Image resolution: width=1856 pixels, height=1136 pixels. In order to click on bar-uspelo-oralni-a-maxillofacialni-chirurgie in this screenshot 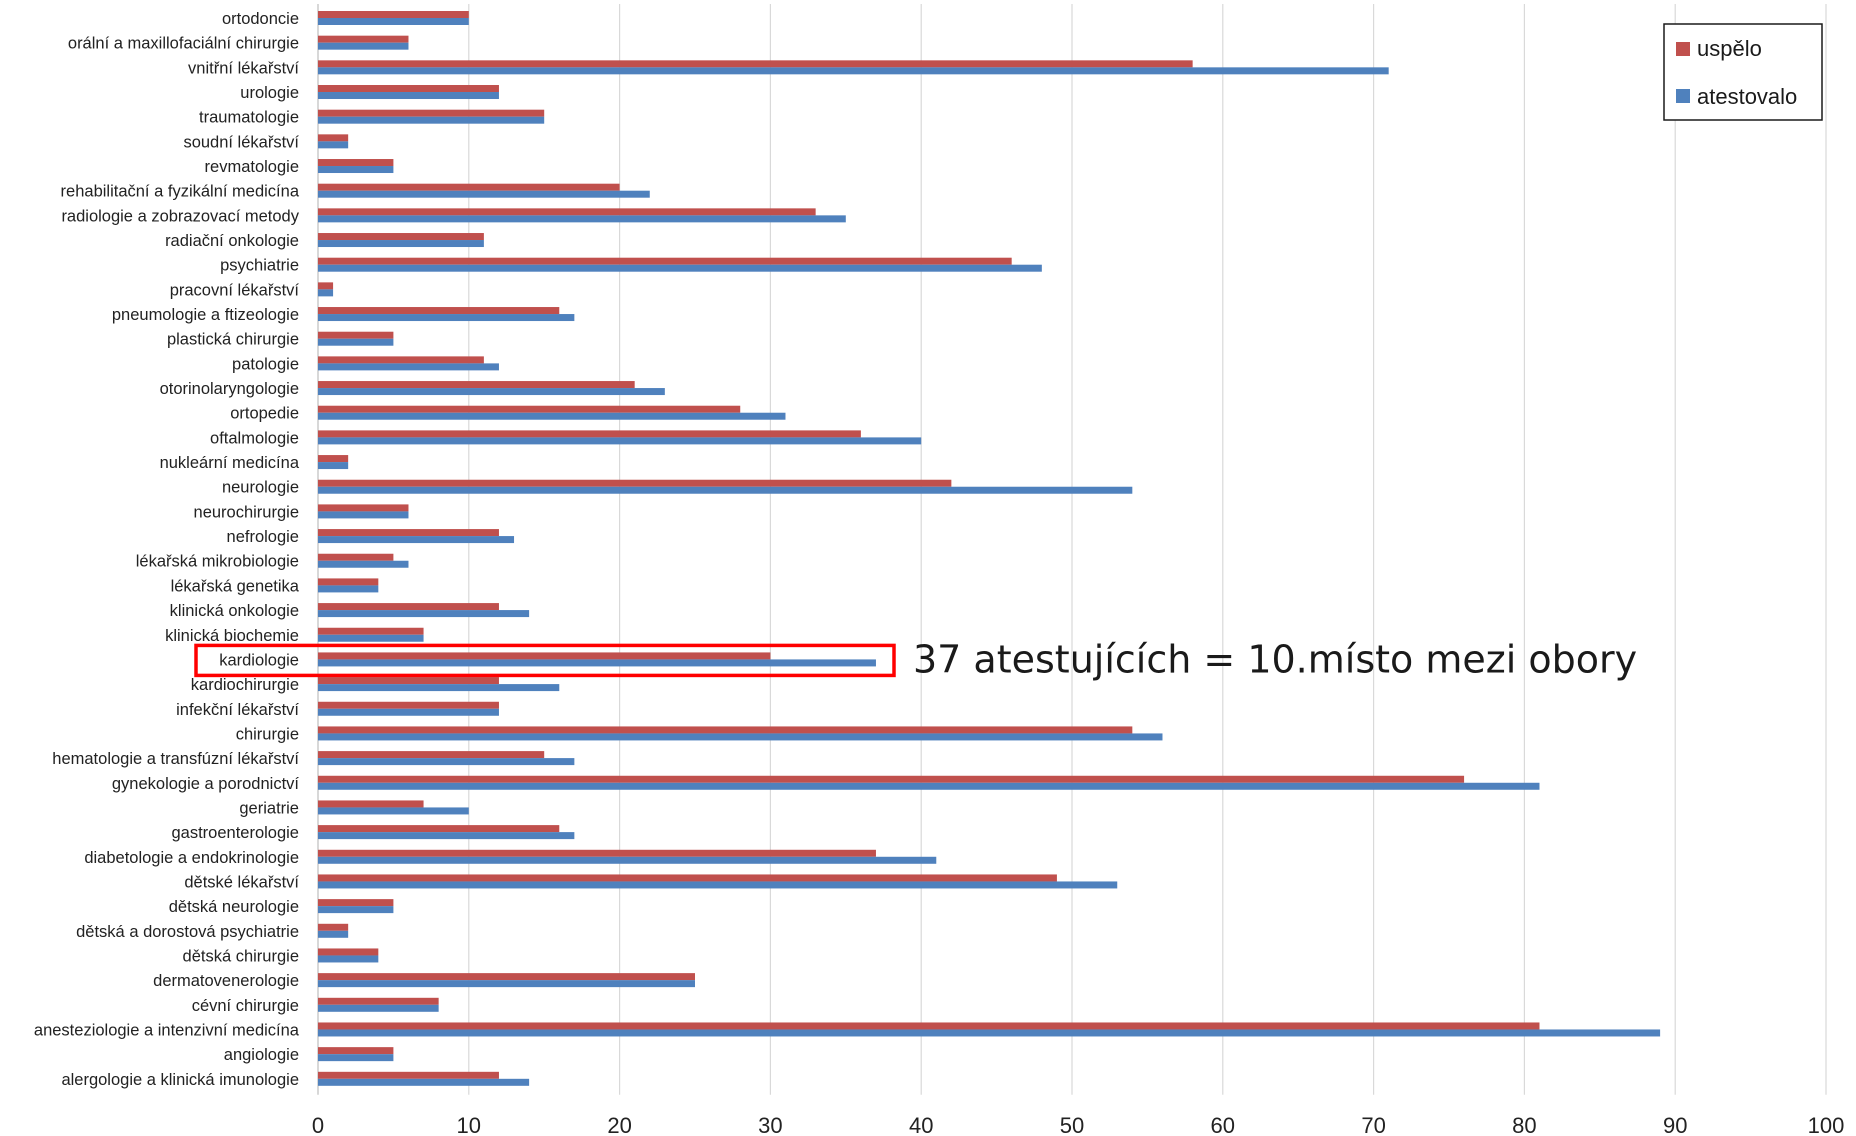, I will do `click(363, 39)`.